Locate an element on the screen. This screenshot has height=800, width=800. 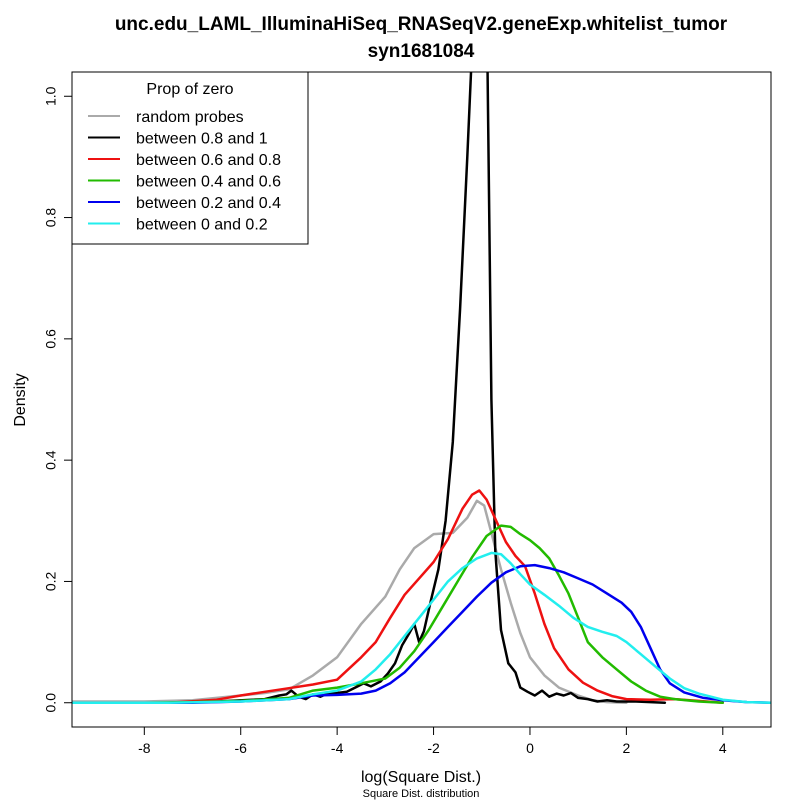
legend-label-5: between 0 and 0.2 is located at coordinates (202, 225).